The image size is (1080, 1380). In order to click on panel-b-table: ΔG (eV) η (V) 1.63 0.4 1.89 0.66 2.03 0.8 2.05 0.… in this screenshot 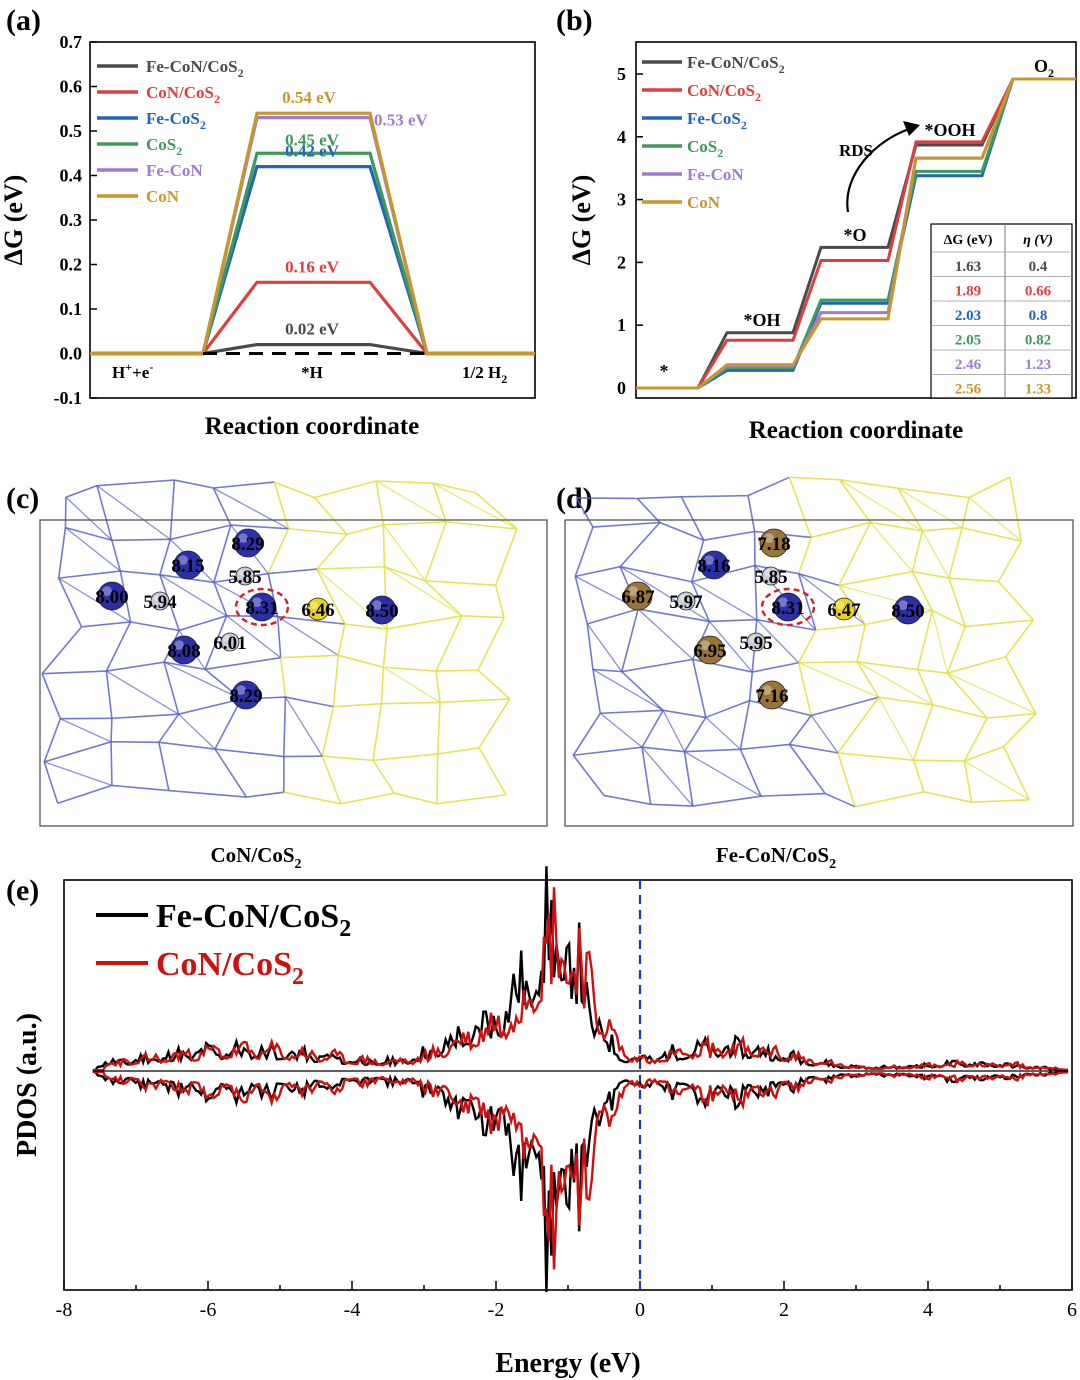, I will do `click(1001, 311)`.